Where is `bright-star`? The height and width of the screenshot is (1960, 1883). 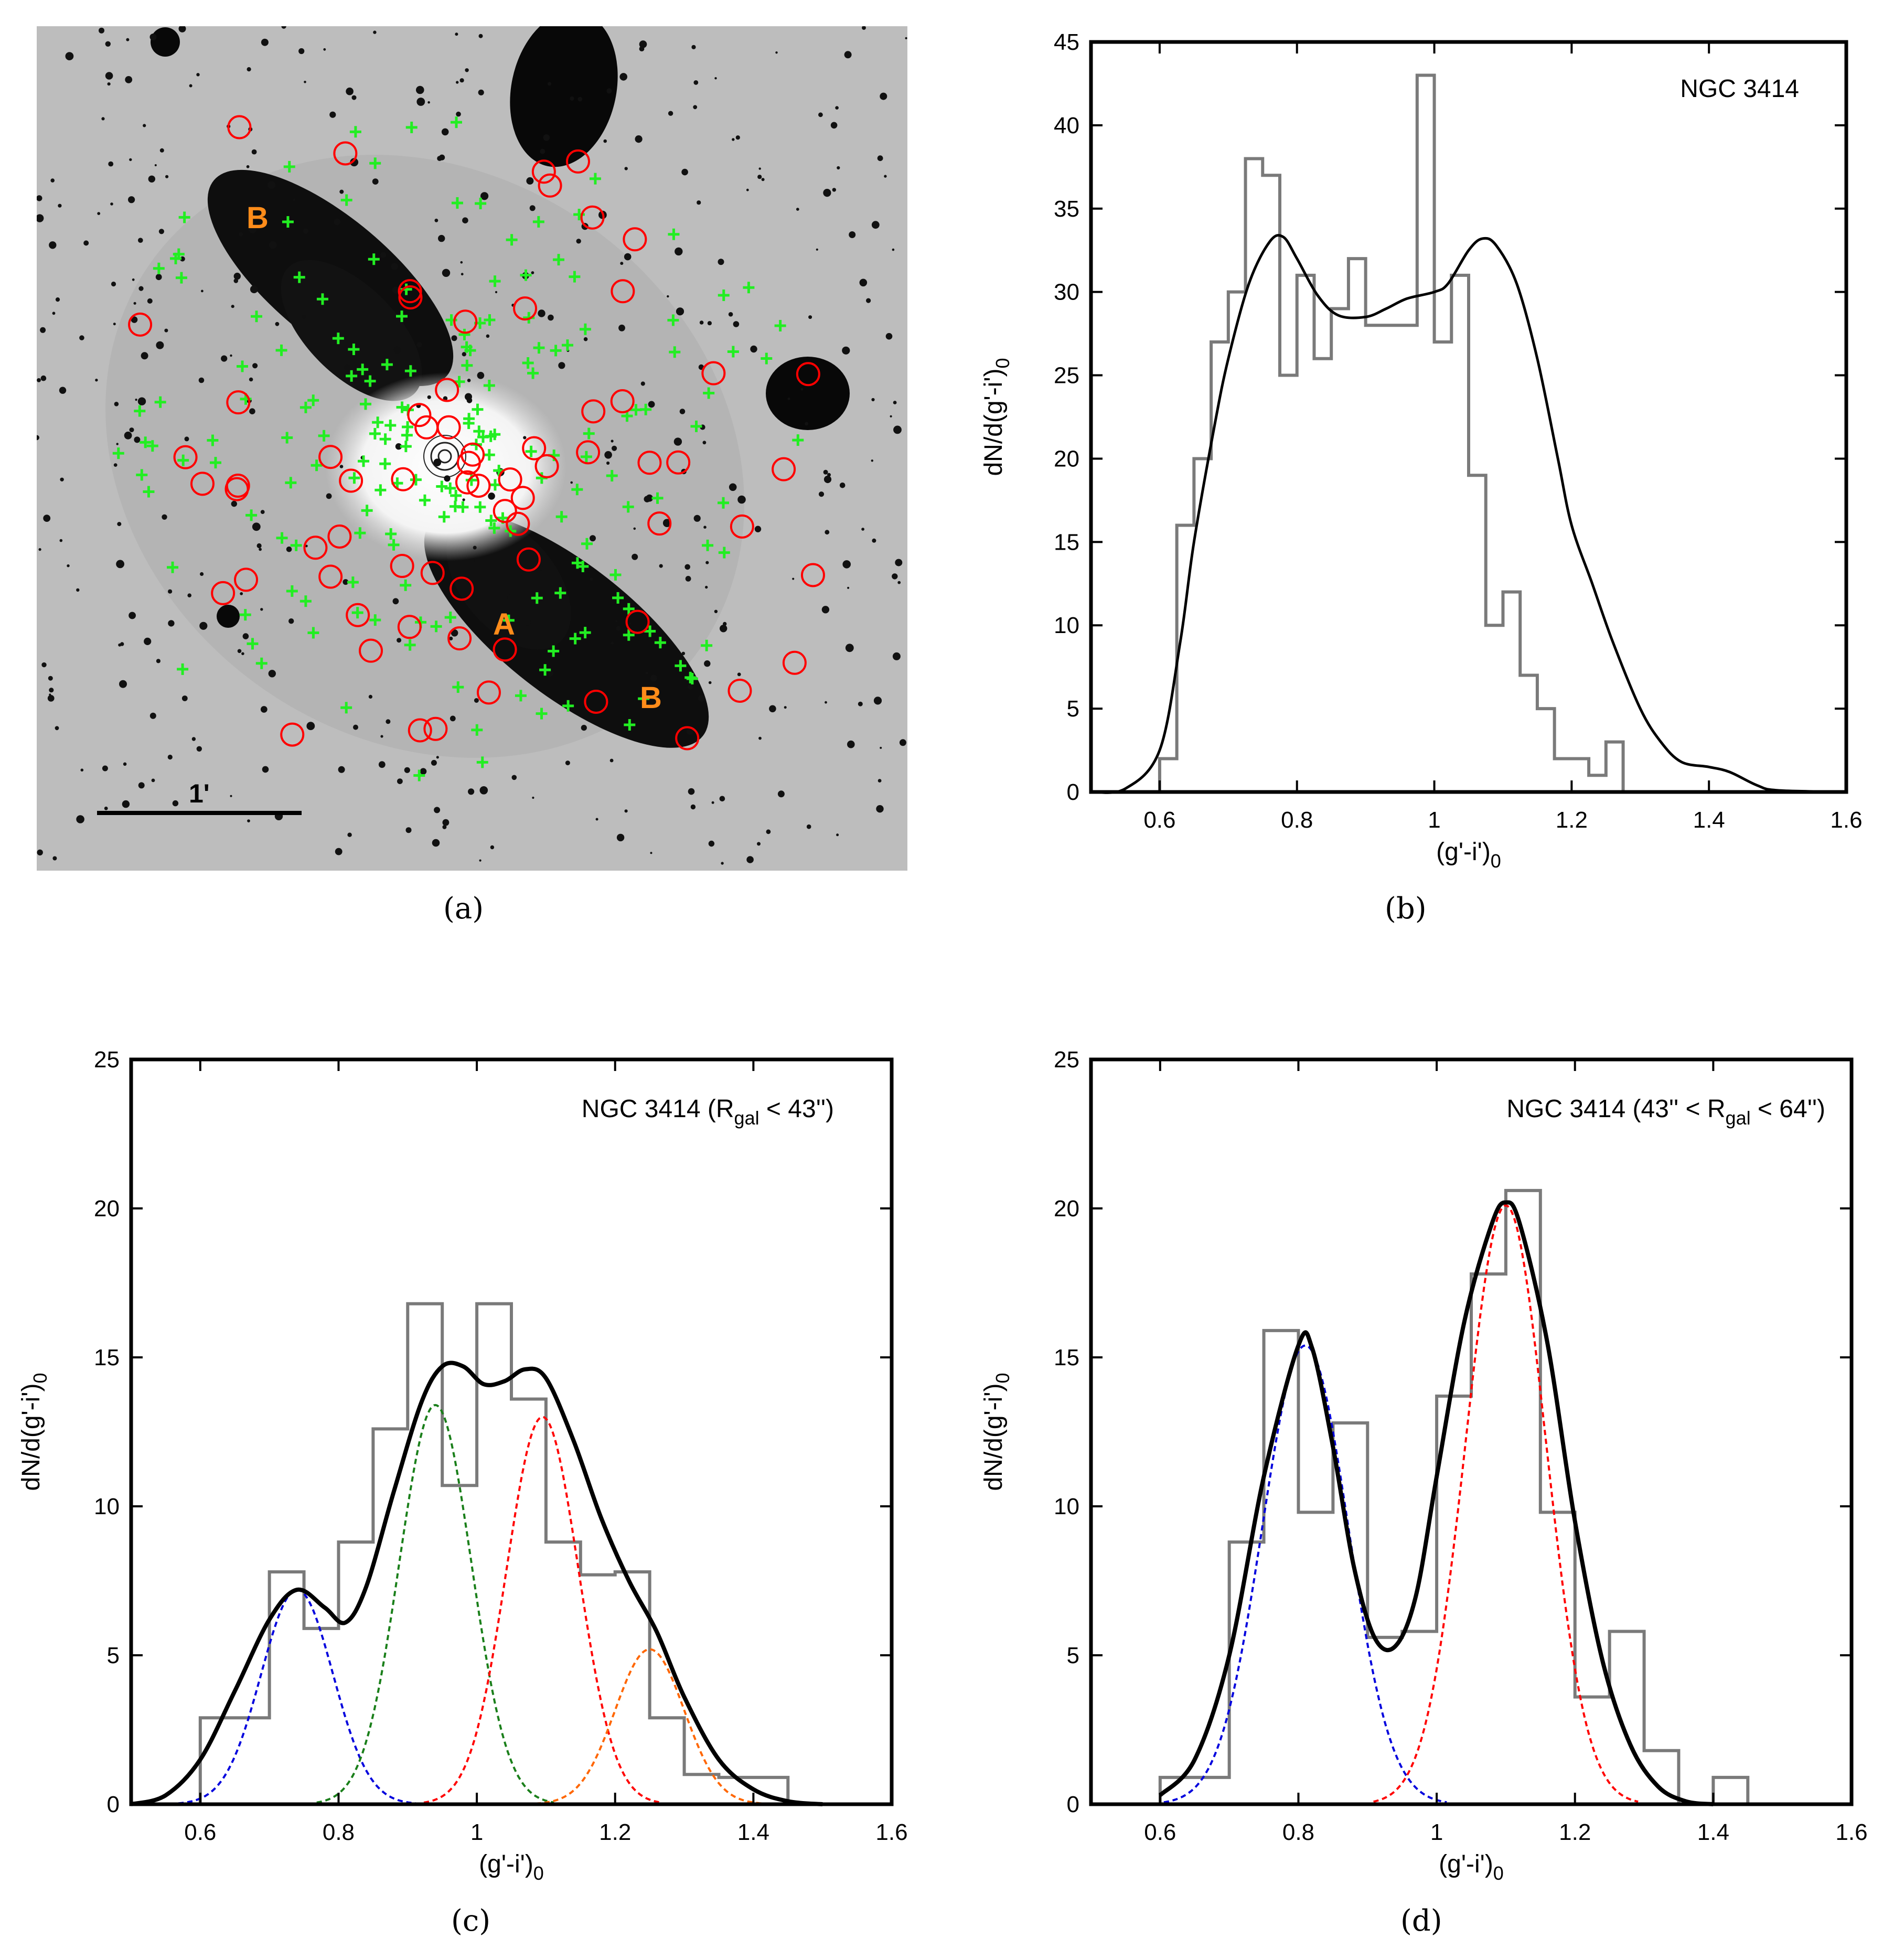 bright-star is located at coordinates (228, 616).